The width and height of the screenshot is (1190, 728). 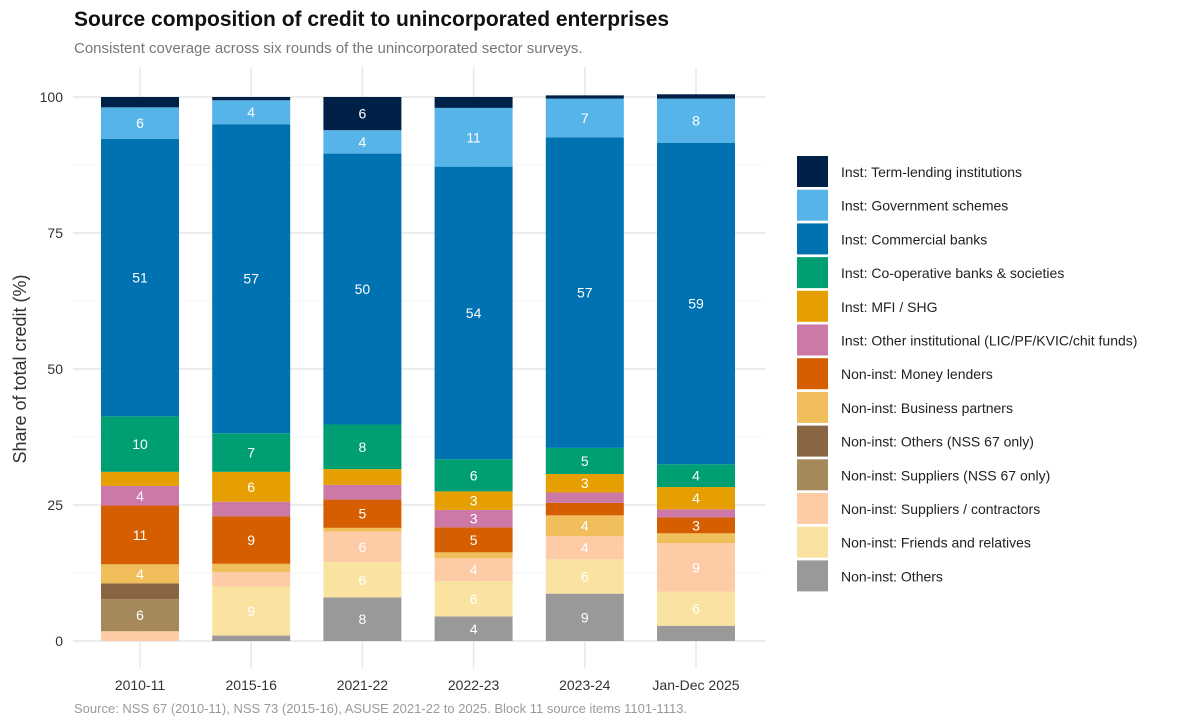 I want to click on bar-segment-2010-11-inst-term-lending-institutions, so click(x=140, y=102).